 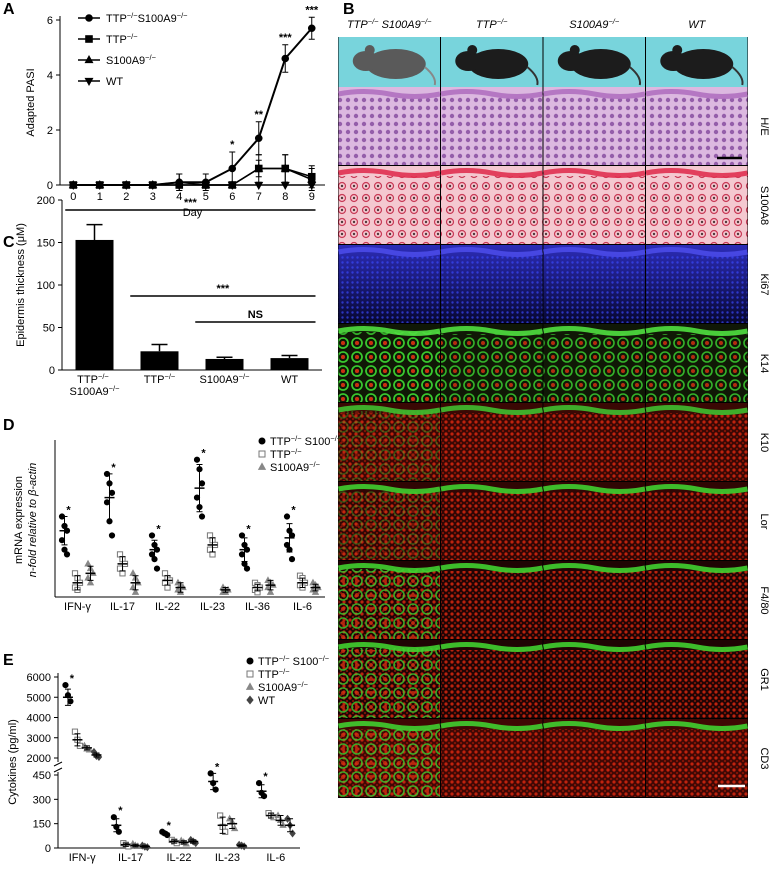 I want to click on y-axis-label: Adapted PASI, so click(x=31, y=102).